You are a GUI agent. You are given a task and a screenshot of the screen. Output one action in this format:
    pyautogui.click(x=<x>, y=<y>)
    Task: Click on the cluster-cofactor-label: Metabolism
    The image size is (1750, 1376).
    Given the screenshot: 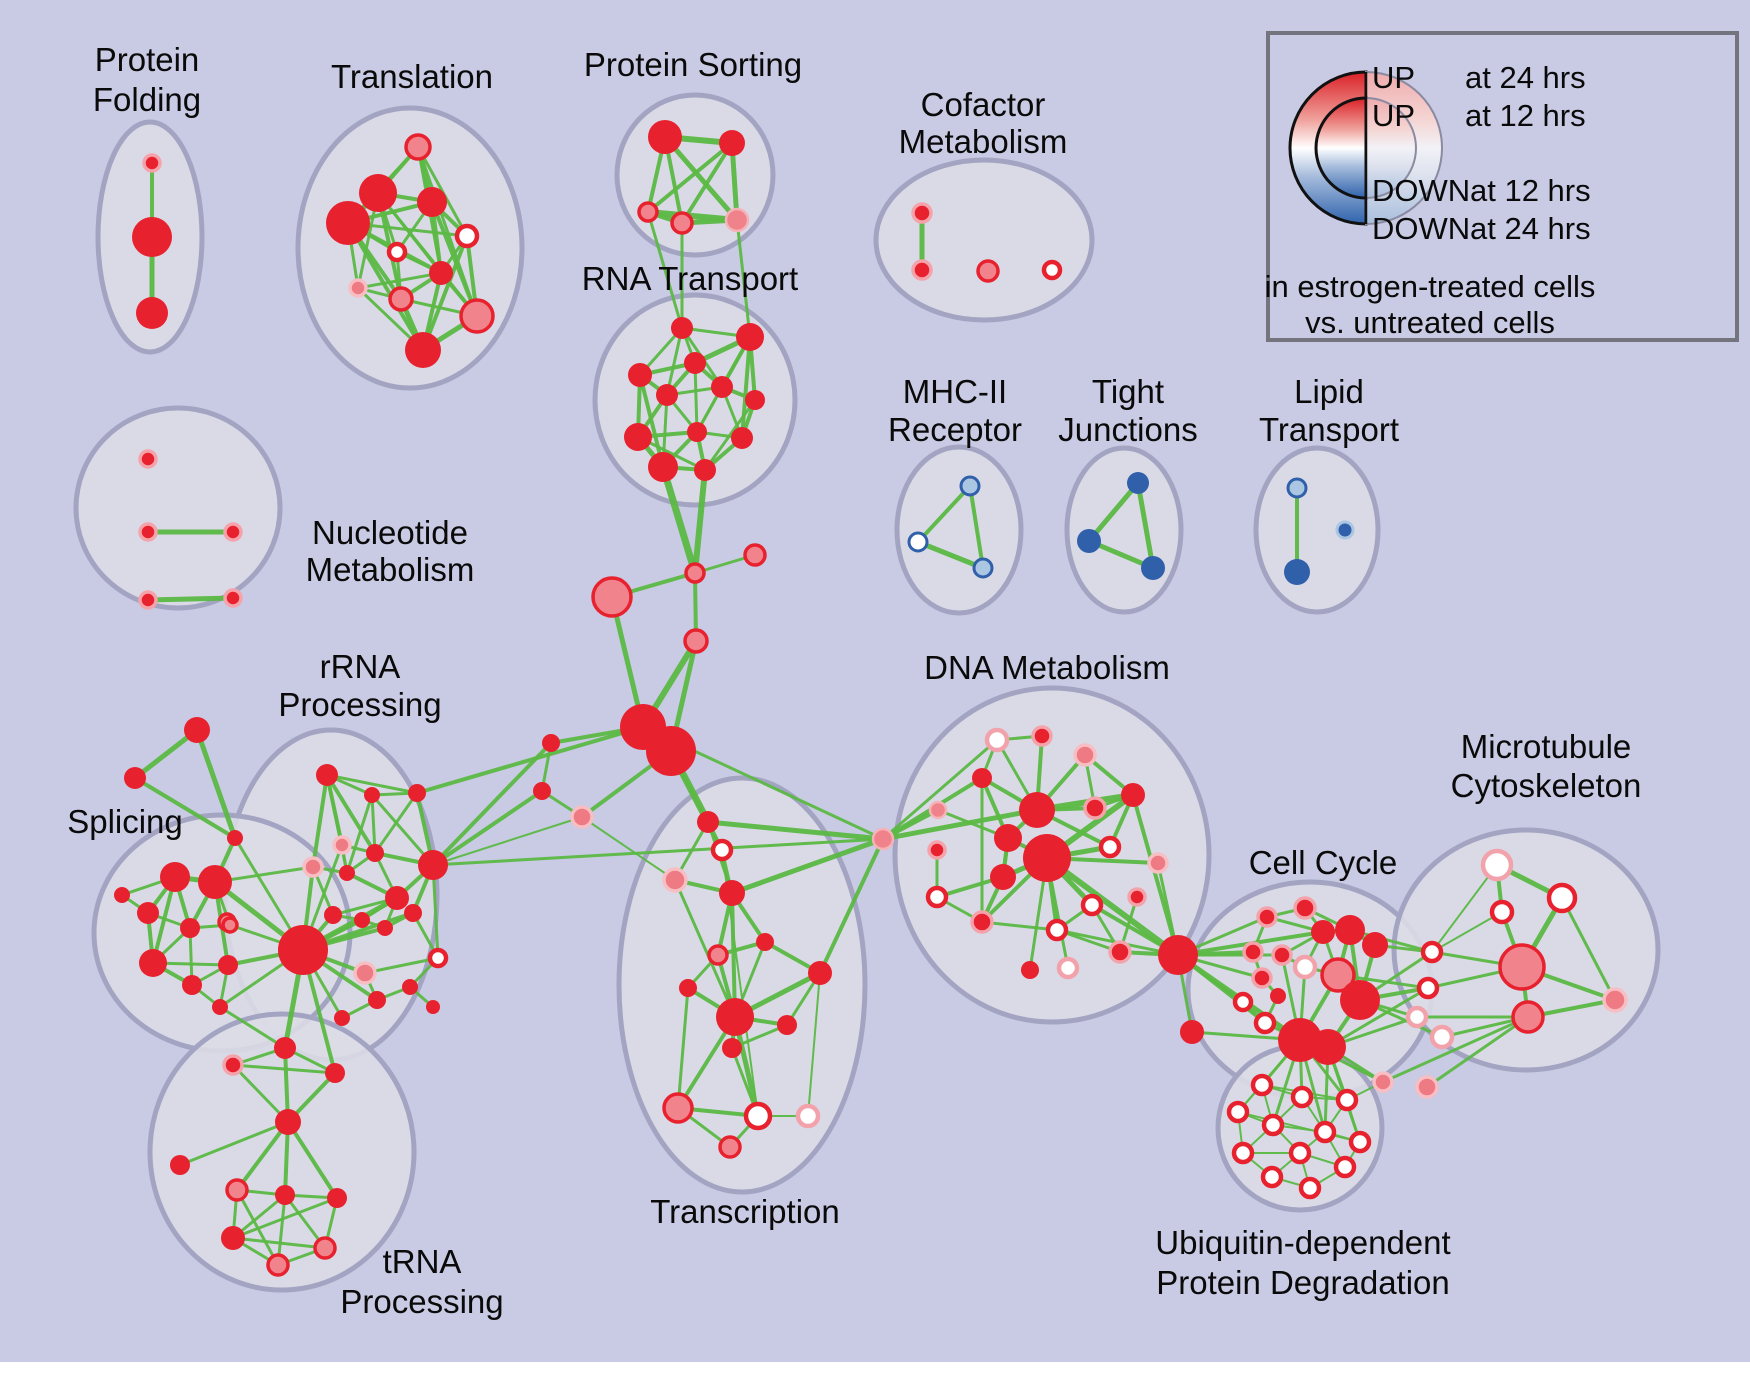 What is the action you would take?
    pyautogui.click(x=983, y=141)
    